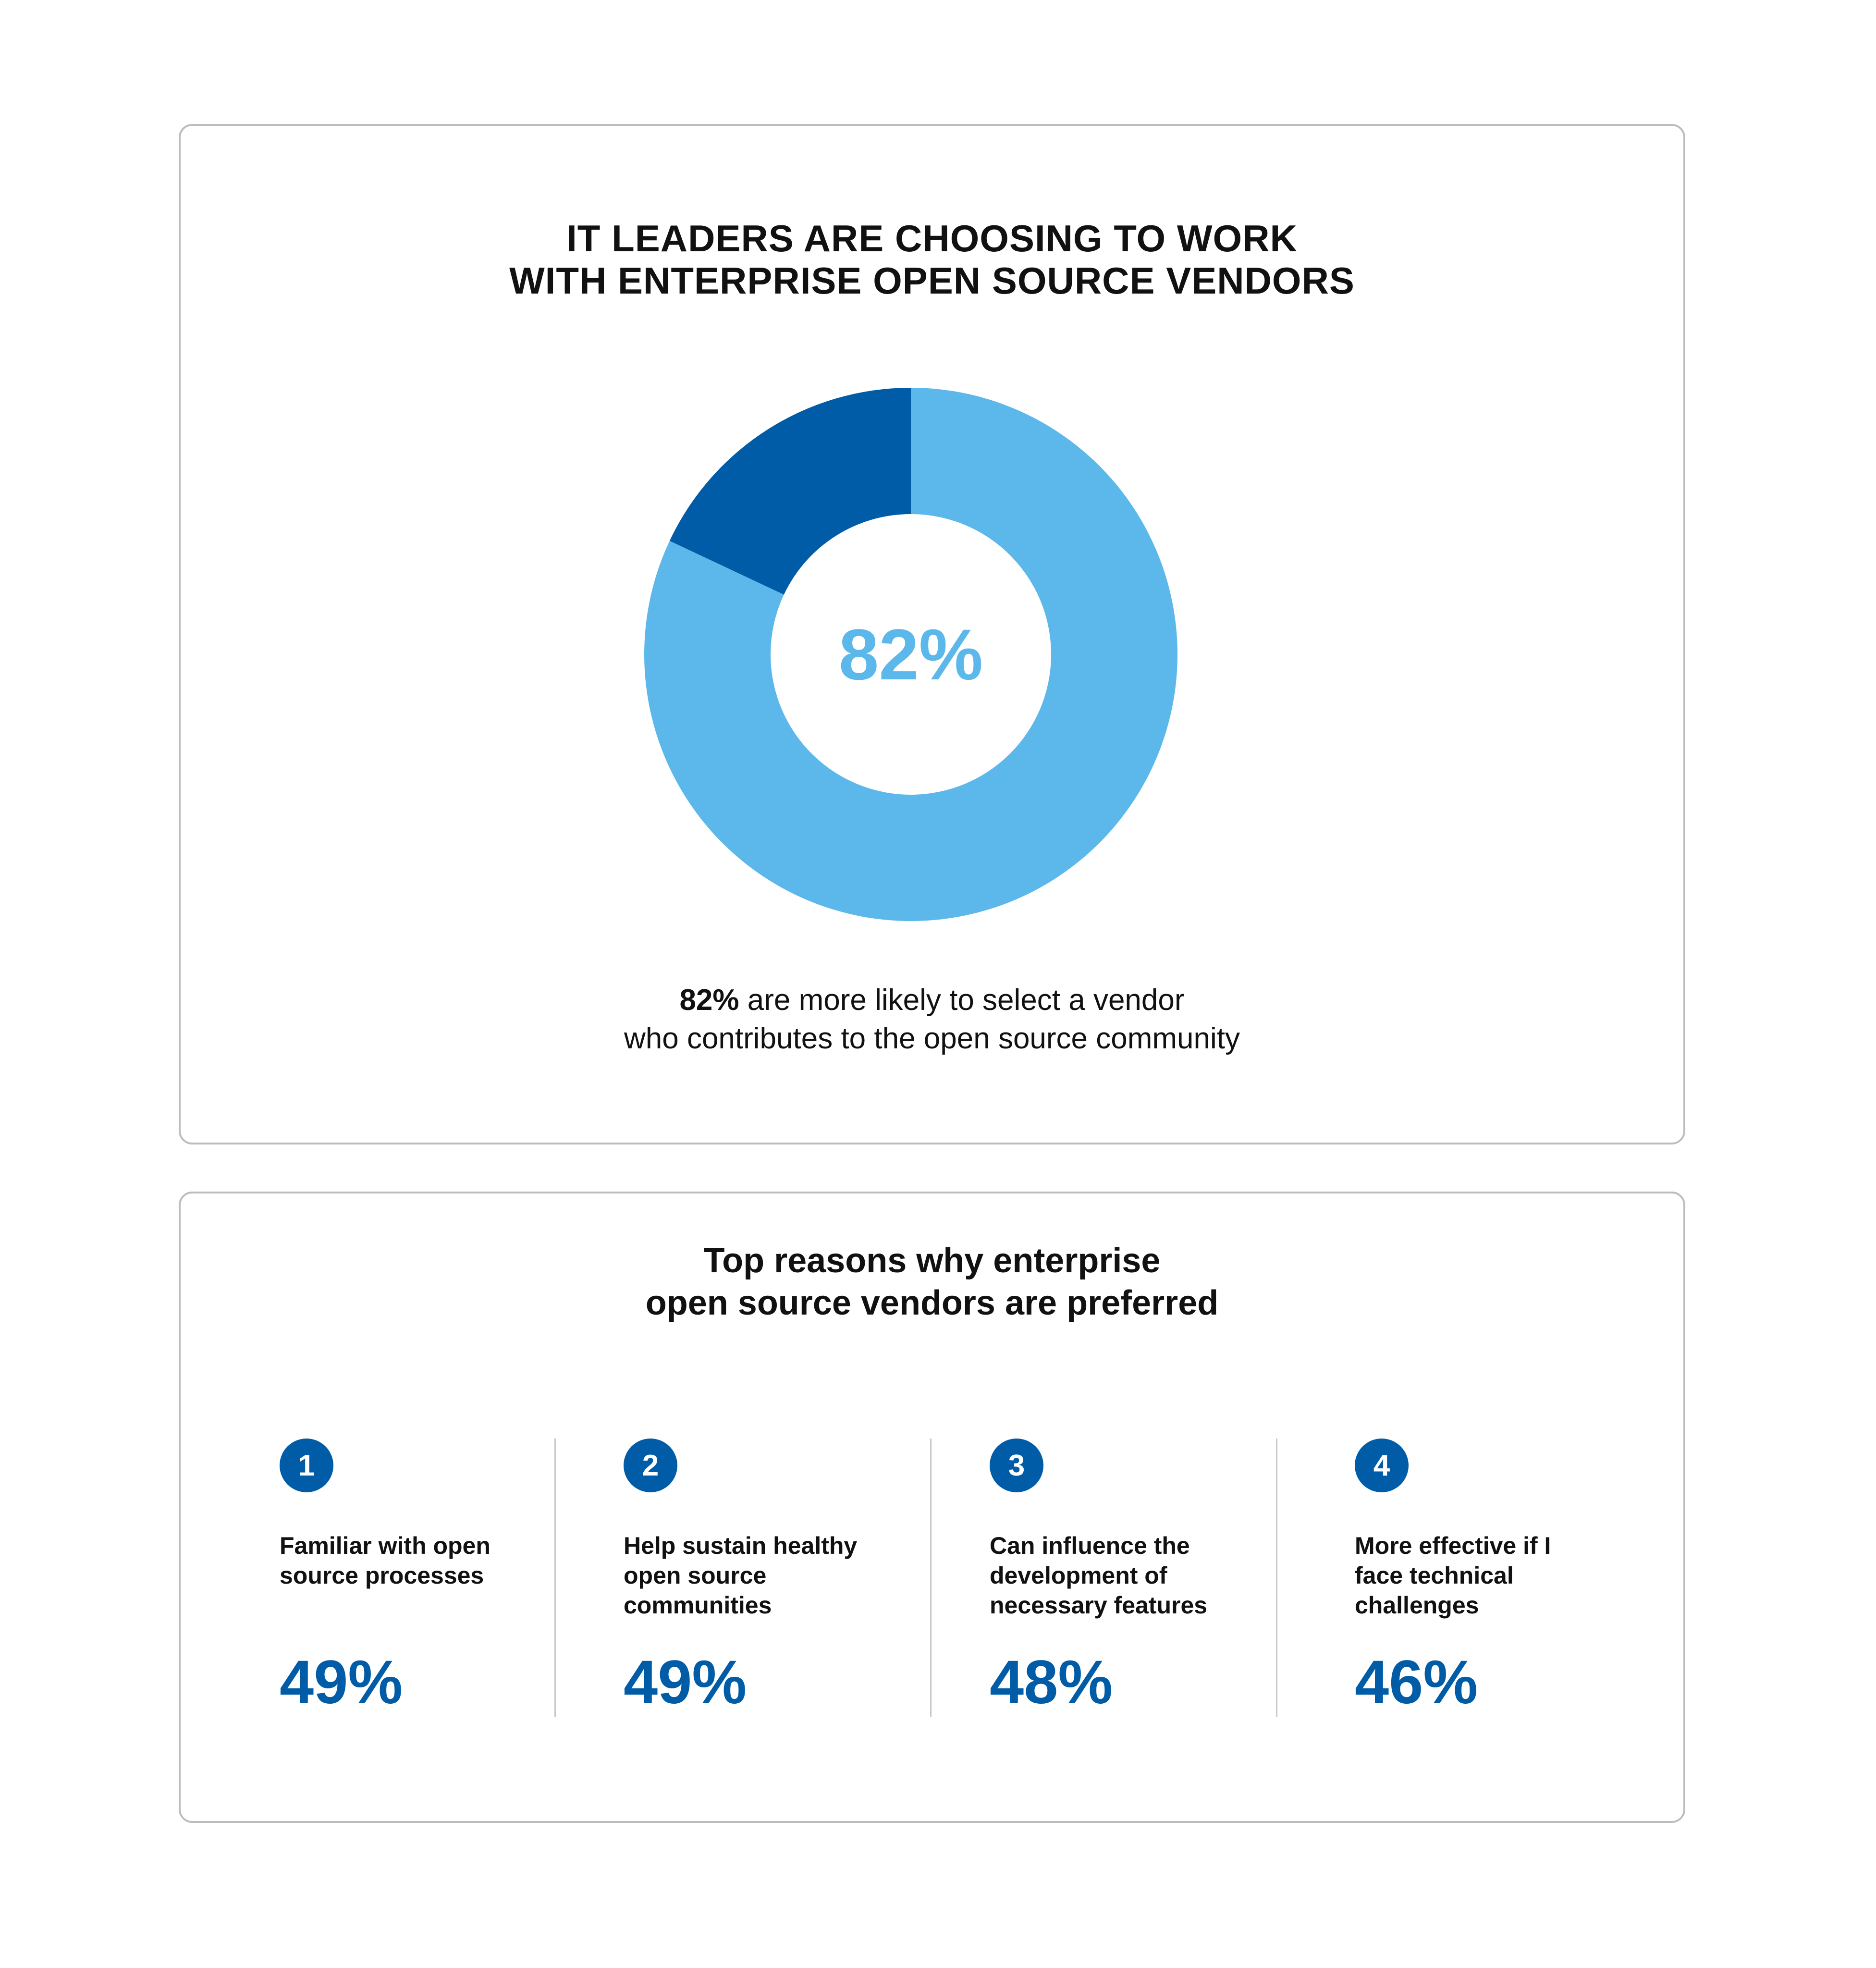  Describe the element at coordinates (1382, 1466) in the screenshot. I see `reason-number-badge: 4` at that location.